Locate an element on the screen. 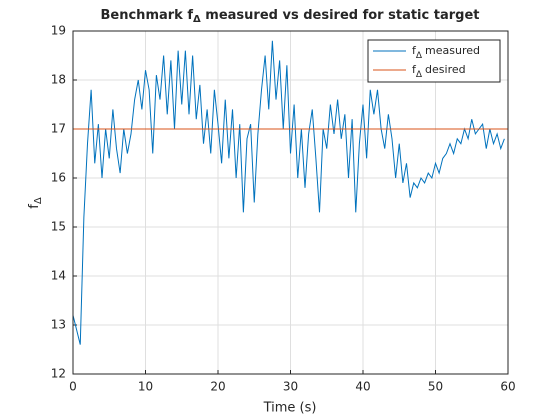 This screenshot has width=560, height=420. legend-label: fΔ measured is located at coordinates (446, 52).